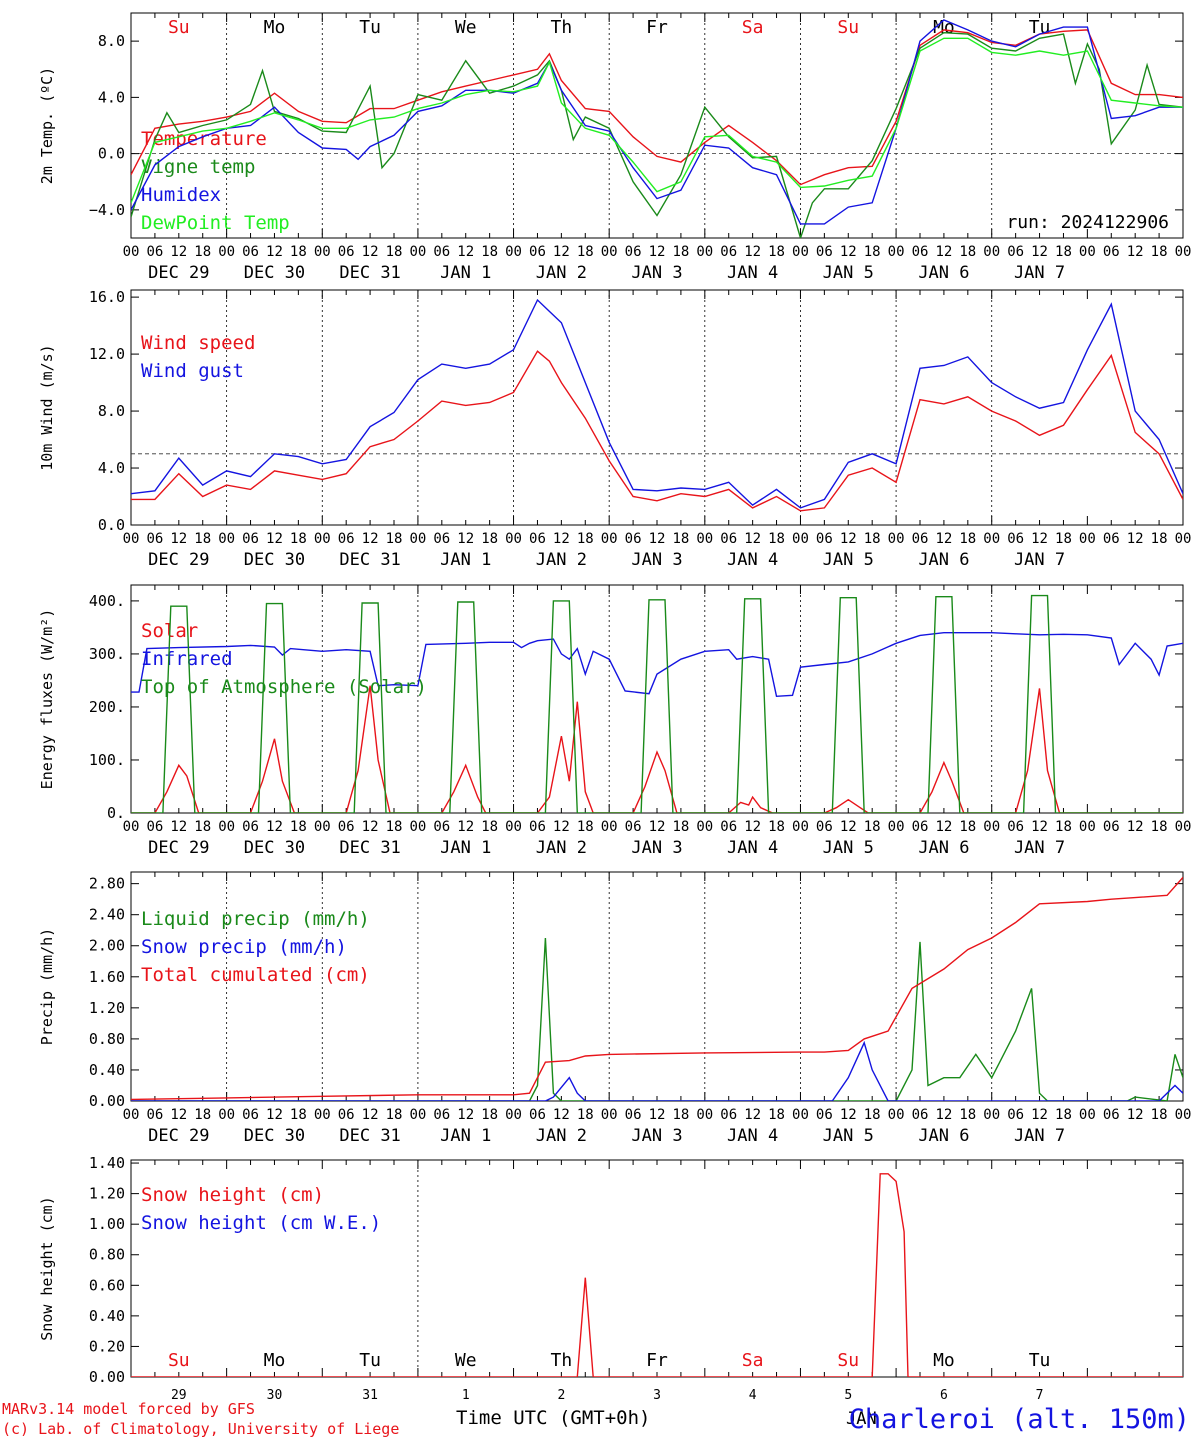  Describe the element at coordinates (1087, 222) in the screenshot. I see `run-annotation: run: 2024122906` at that location.